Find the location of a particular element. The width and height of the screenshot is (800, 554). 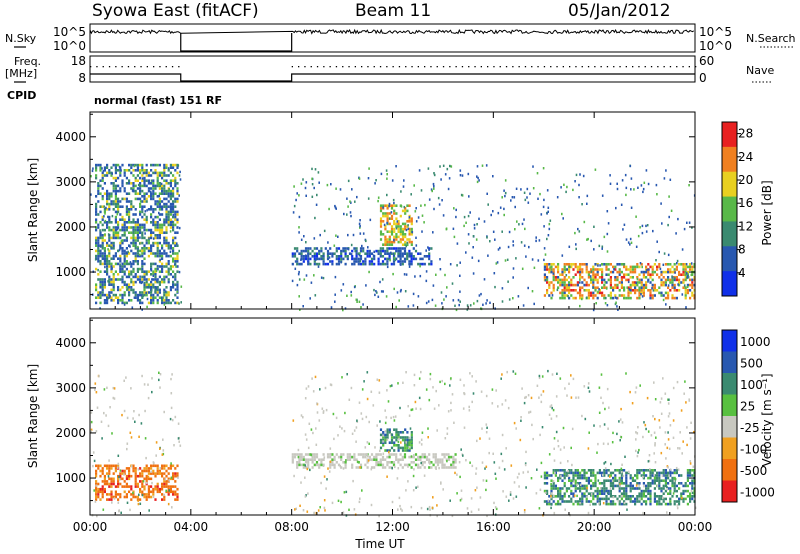

noise-trace is located at coordinates (391, 40).